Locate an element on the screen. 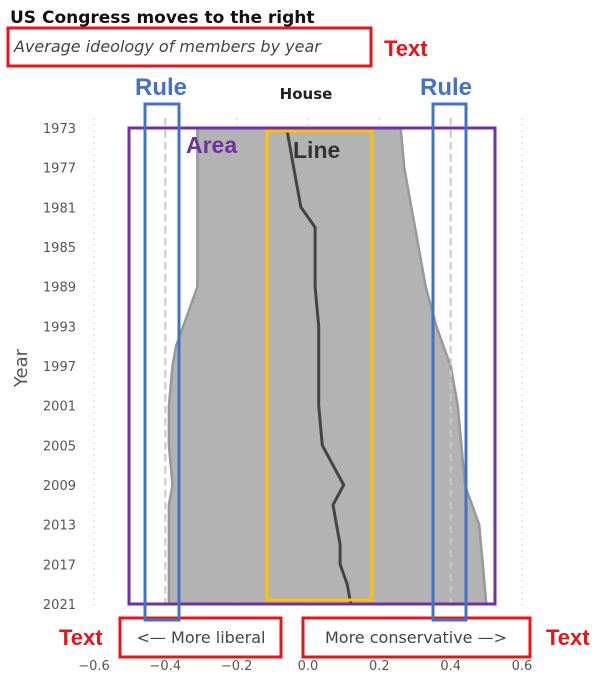 The height and width of the screenshot is (680, 607). rule-box-right is located at coordinates (449, 362).